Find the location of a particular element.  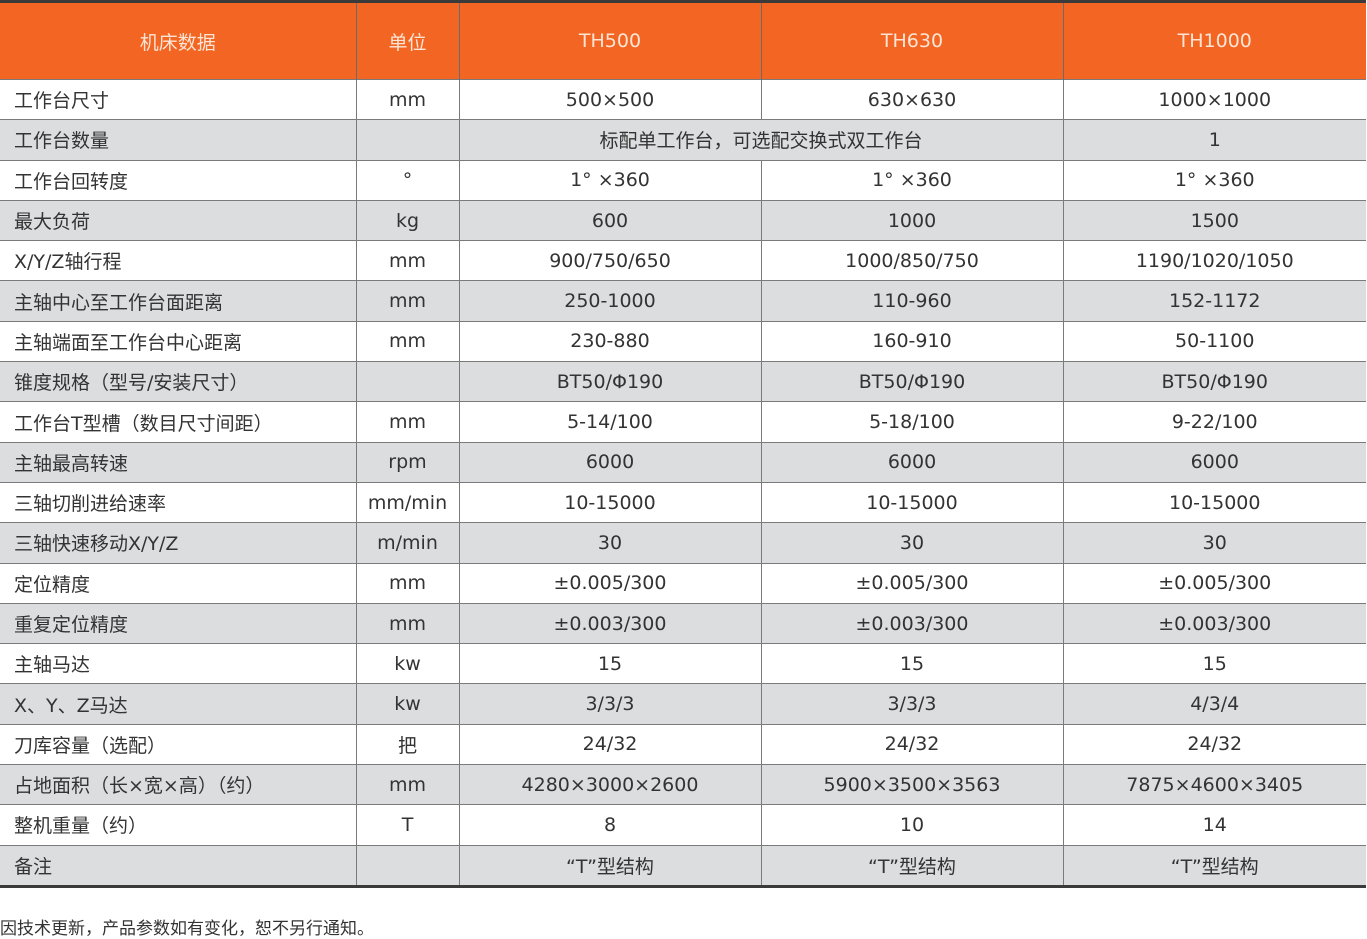

table-row: 备注 “T”型结构 “T”型结构 “T”型结构 is located at coordinates (683, 865).